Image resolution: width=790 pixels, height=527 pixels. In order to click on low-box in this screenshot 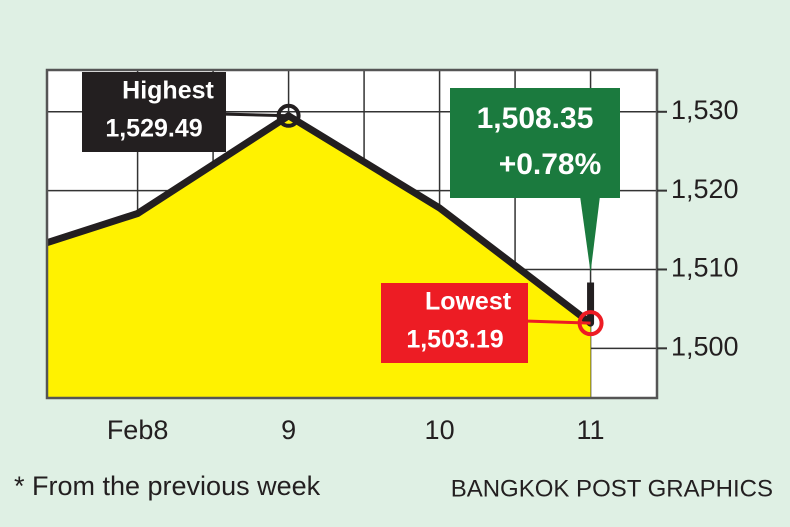, I will do `click(454, 323)`.